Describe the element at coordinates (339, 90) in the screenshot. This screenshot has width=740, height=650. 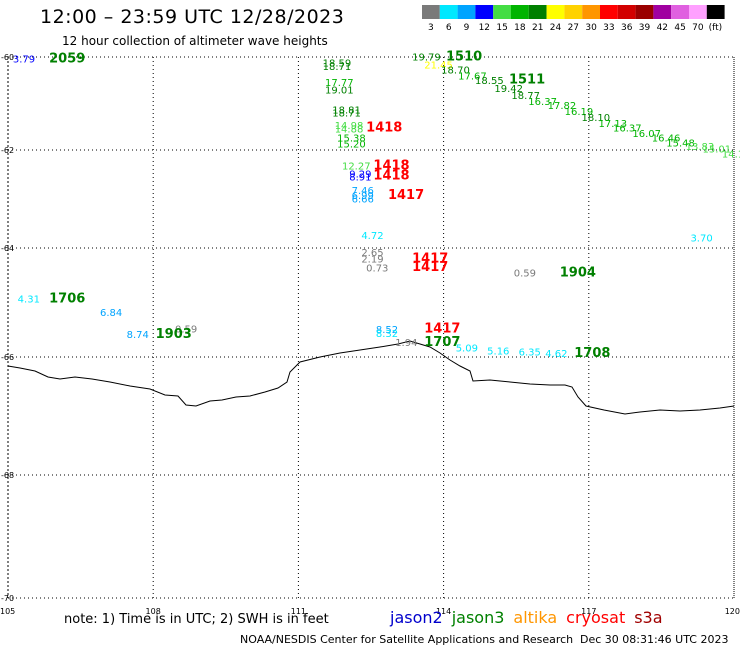
I see `wave-height-label: 19.01` at that location.